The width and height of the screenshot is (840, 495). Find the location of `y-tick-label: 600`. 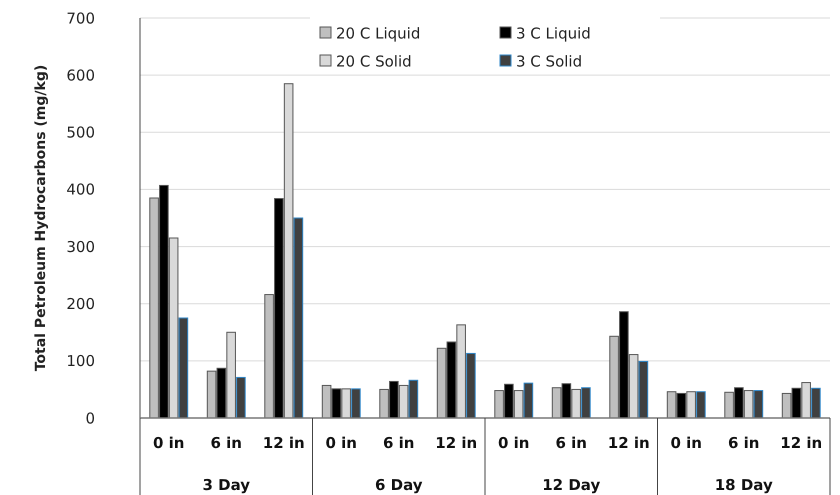

y-tick-label: 600 is located at coordinates (80, 75).